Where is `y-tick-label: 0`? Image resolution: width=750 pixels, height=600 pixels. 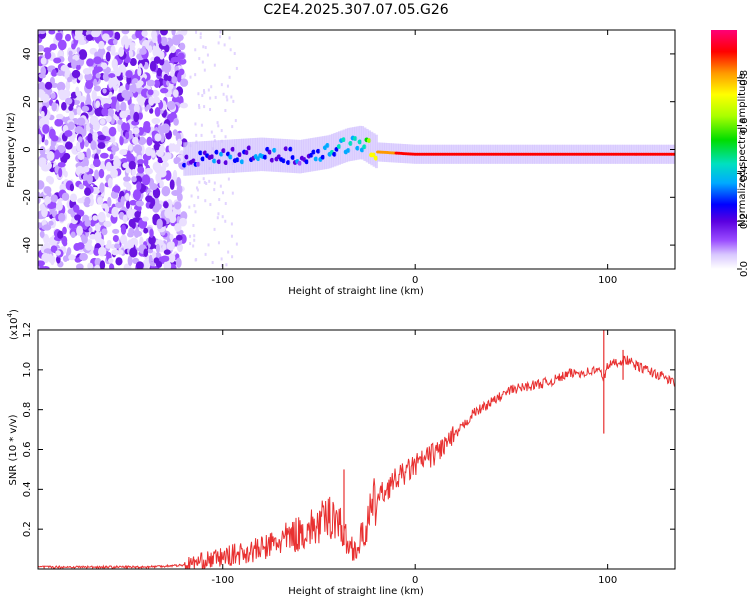
y-tick-label: 0 is located at coordinates (27, 149).